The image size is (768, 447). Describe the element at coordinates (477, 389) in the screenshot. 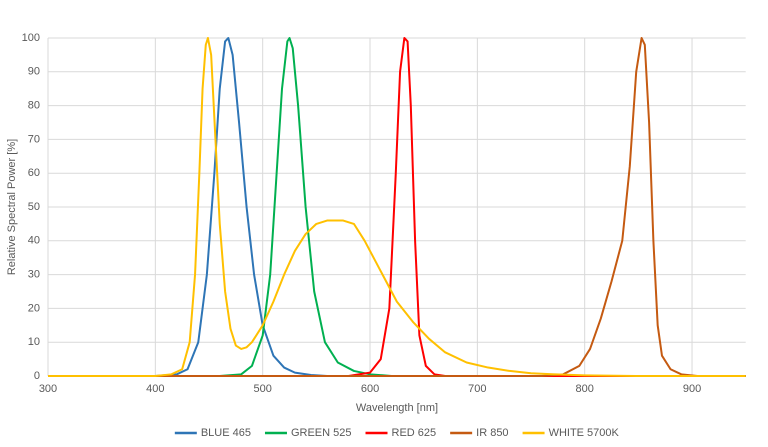

I see `x-tick-label: 700` at that location.